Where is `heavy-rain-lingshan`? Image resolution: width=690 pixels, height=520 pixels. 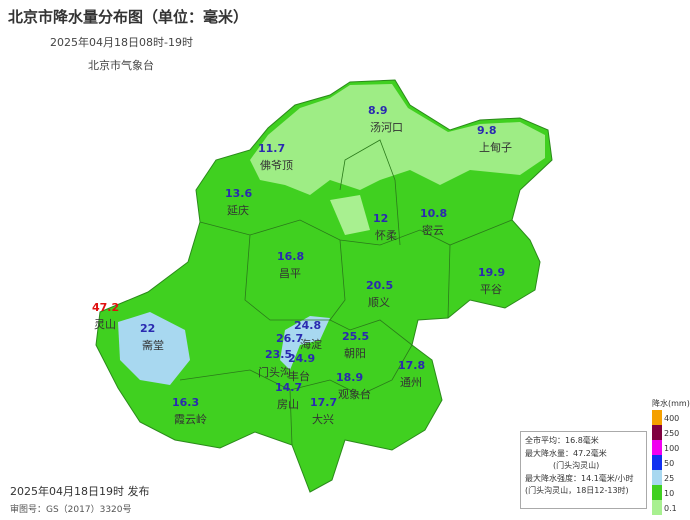 heavy-rain-lingshan is located at coordinates (154, 348).